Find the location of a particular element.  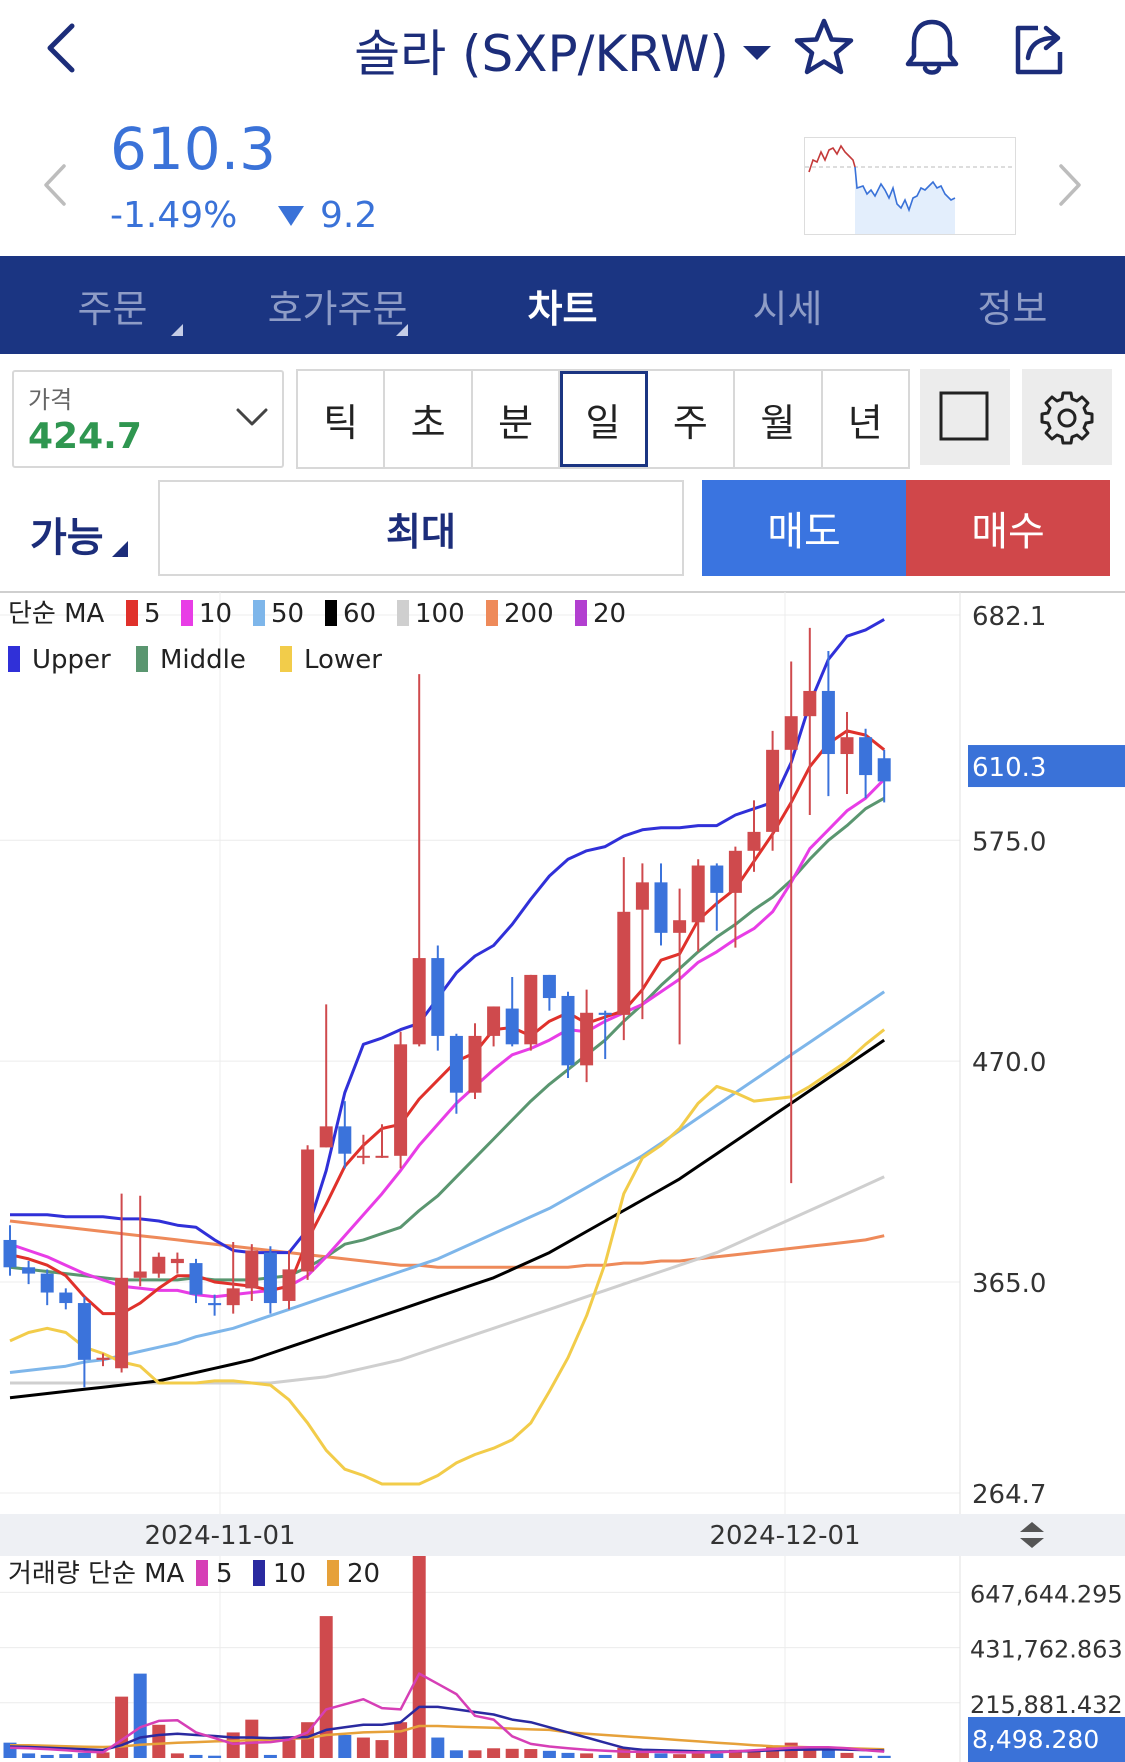

period-tick: 틱 is located at coordinates (342, 419).